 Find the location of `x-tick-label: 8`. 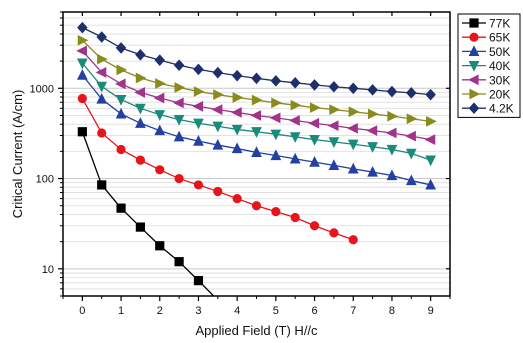

x-tick-label: 8 is located at coordinates (392, 311).